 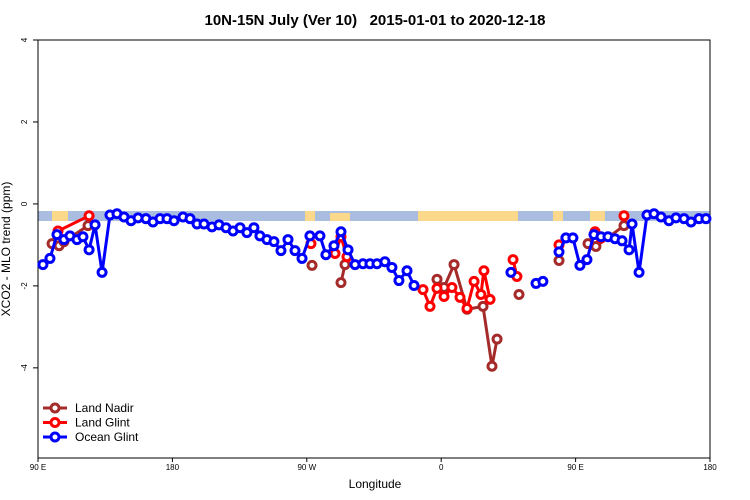 I want to click on ocean-band, so click(x=374, y=216).